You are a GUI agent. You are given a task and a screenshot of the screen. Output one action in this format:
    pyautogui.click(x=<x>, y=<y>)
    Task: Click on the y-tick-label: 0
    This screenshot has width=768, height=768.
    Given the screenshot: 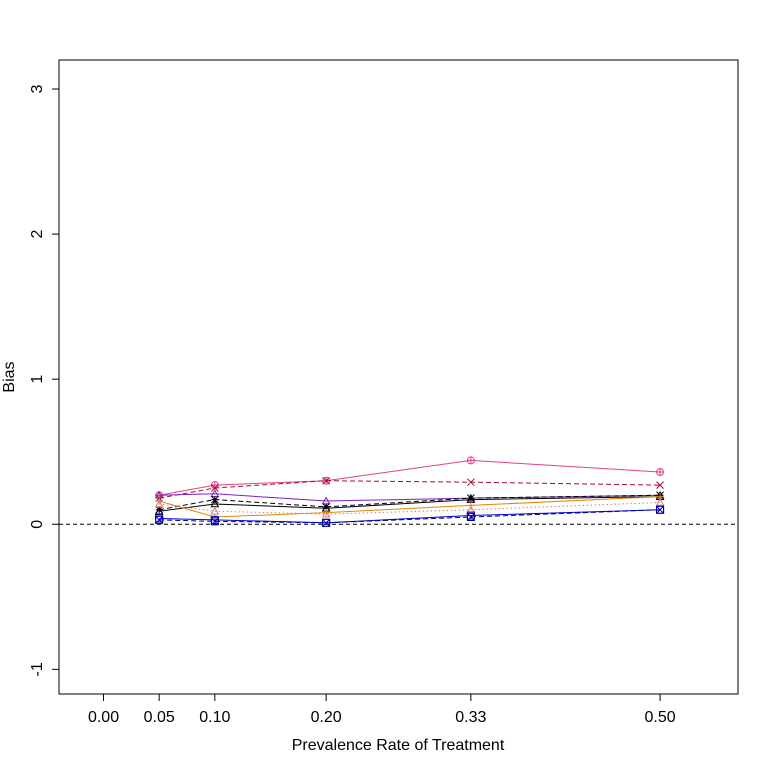 What is the action you would take?
    pyautogui.click(x=37, y=524)
    